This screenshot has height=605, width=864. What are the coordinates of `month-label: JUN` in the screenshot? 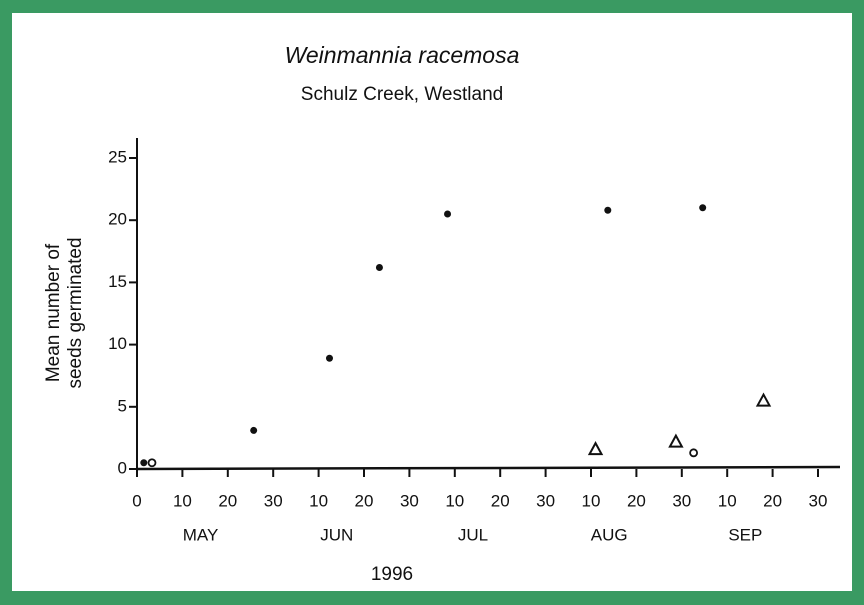 It's located at (336, 534).